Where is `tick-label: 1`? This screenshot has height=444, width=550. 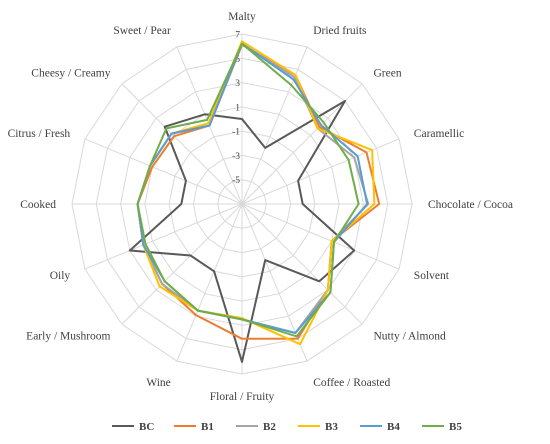
tick-label: 1 is located at coordinates (237, 108).